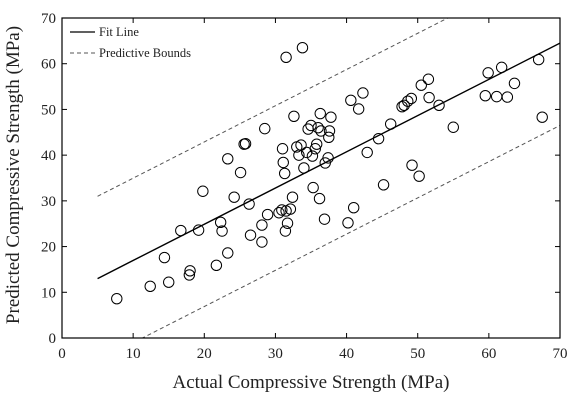 This screenshot has width=568, height=395. I want to click on legend-predictive-bounds-label: Predictive Bounds, so click(145, 53).